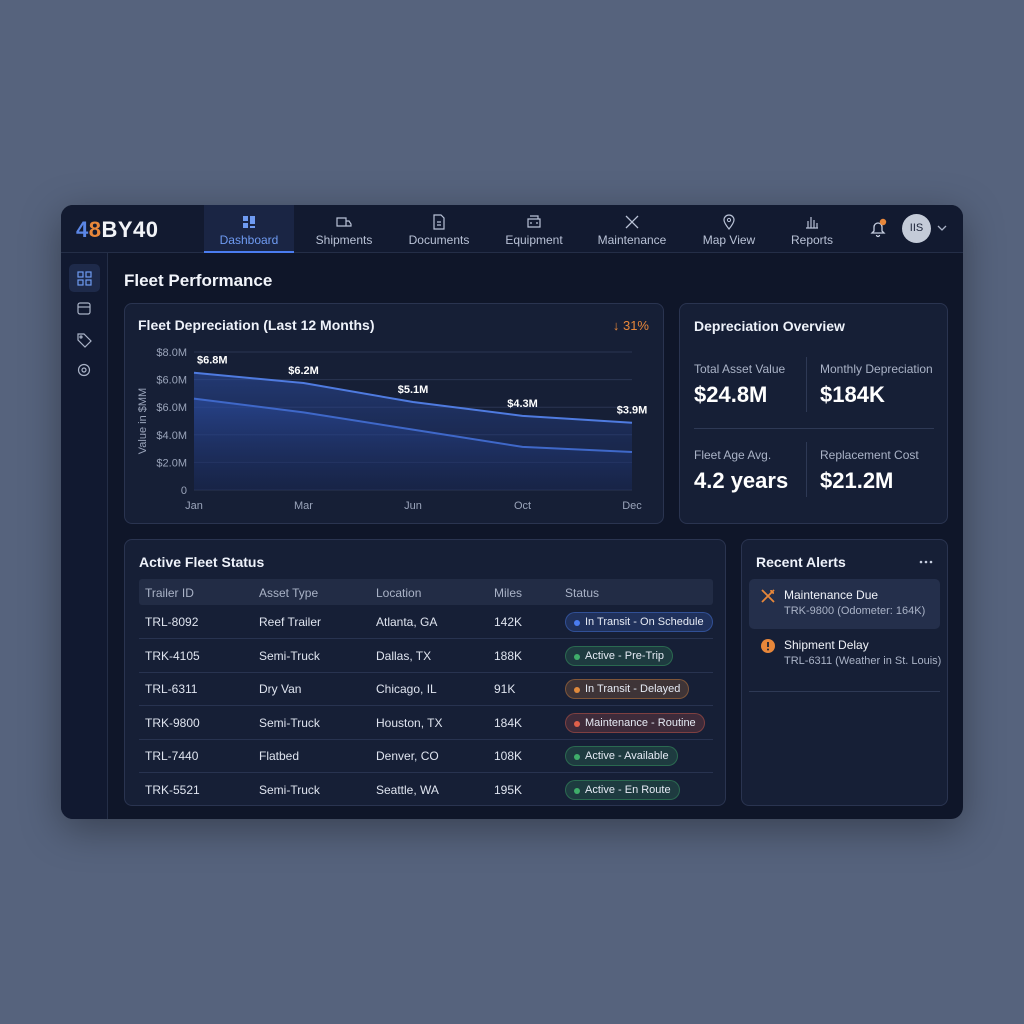 Image resolution: width=1024 pixels, height=1024 pixels. What do you see at coordinates (508, 593) in the screenshot?
I see `column-header: Miles` at bounding box center [508, 593].